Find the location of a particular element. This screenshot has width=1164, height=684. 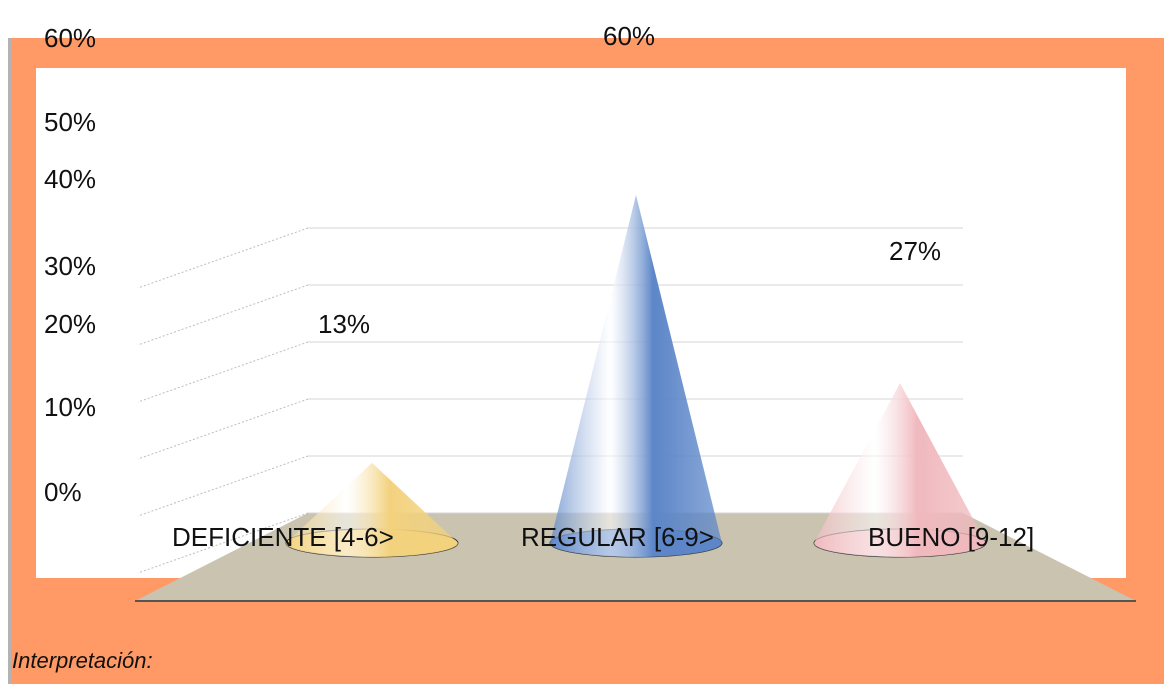

y-tick-label: 60% is located at coordinates (70, 38).